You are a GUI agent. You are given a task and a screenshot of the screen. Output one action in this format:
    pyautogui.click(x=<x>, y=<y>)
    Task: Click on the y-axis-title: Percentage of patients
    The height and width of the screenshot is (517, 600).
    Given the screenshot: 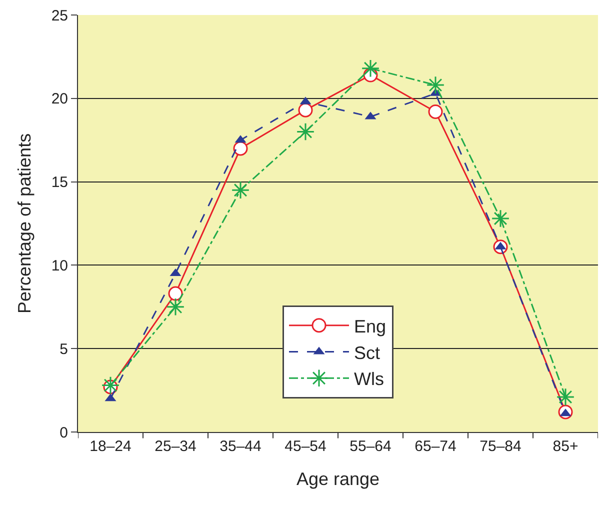 What is the action you would take?
    pyautogui.click(x=24, y=223)
    